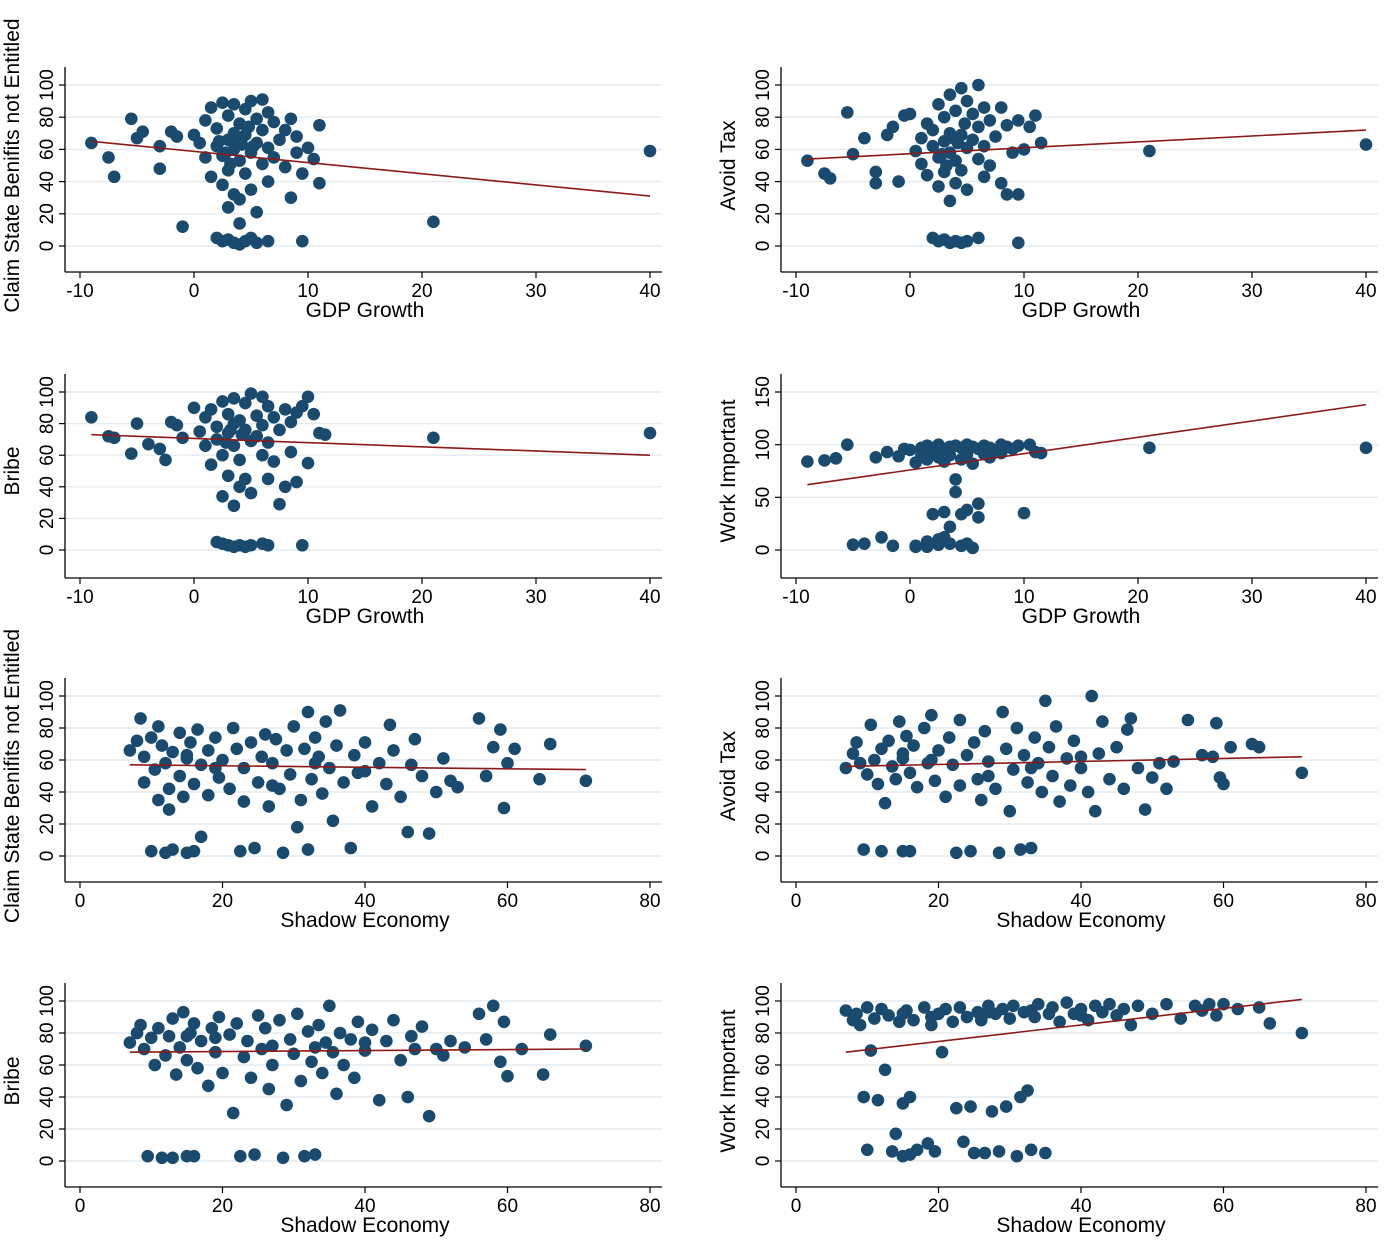  I want to click on y-axis-label: Work Important, so click(728, 1080).